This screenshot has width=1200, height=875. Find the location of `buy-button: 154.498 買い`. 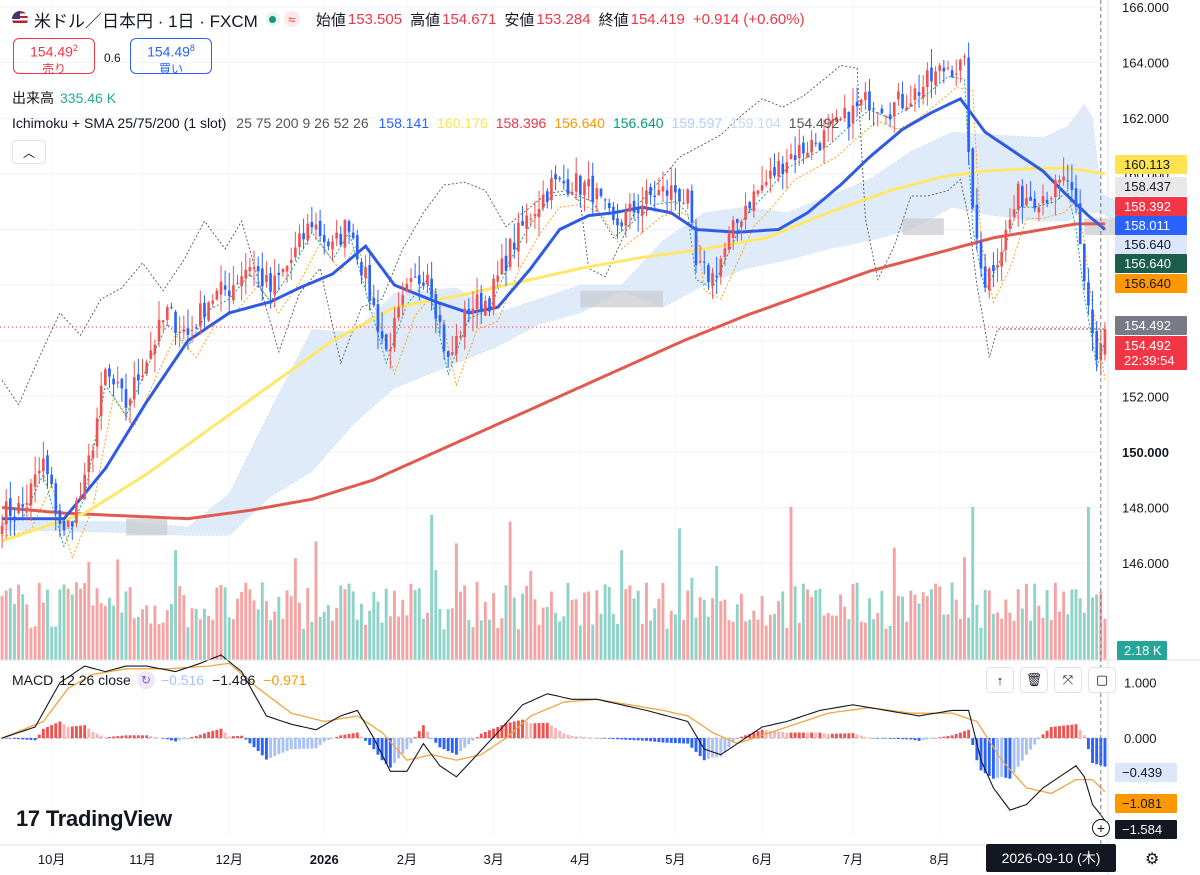

buy-button: 154.498 買い is located at coordinates (171, 57).